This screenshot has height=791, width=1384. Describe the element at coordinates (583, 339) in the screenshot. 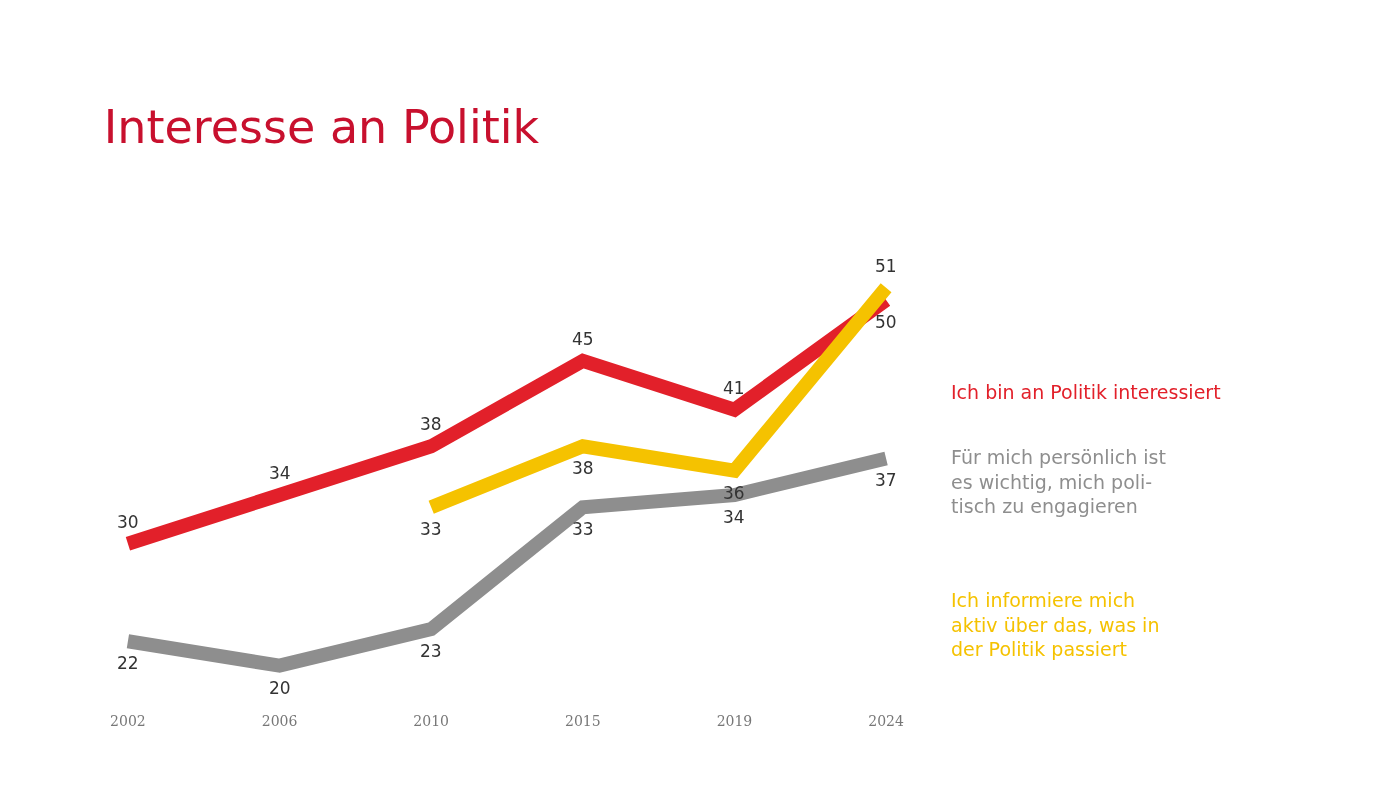

I see `data-label: 45` at that location.